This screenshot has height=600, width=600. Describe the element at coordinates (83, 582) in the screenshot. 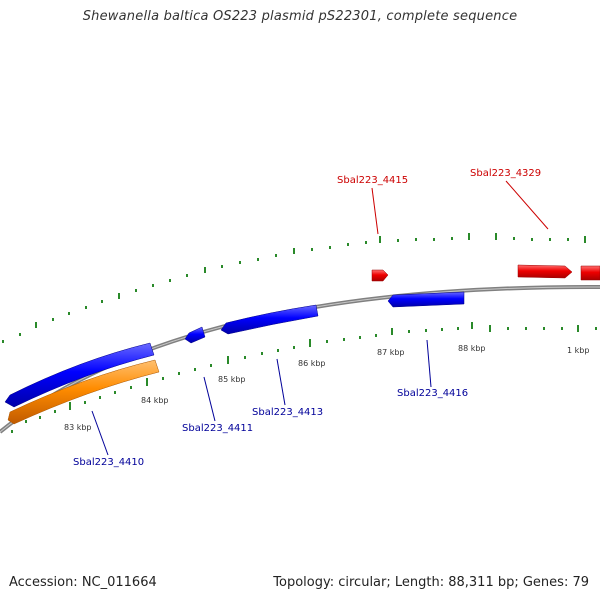

I see `accession-label: Accession: NC_011664` at that location.